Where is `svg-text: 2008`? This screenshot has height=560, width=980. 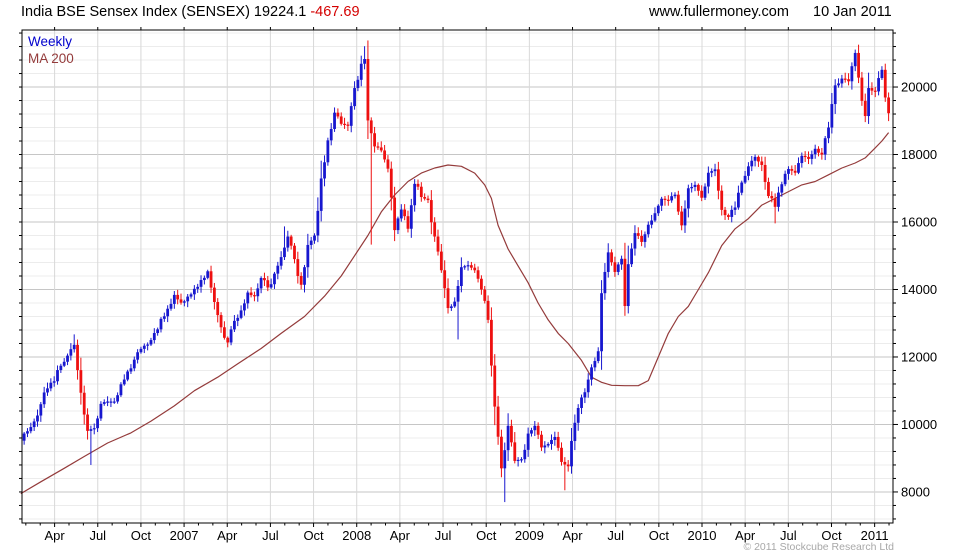
svg-text: 2008 is located at coordinates (356, 535).